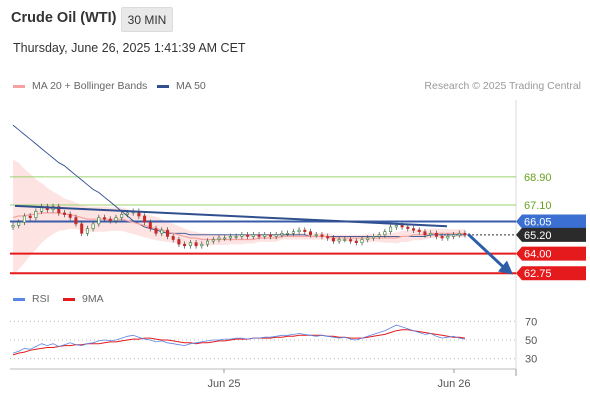 This screenshot has width=590, height=400. What do you see at coordinates (19, 299) in the screenshot?
I see `rsi-swatch-icon` at bounding box center [19, 299].